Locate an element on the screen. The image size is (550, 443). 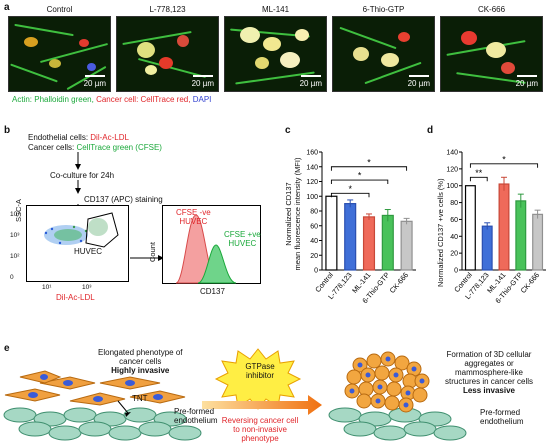
panel-c-label: c is located at coordinates (288, 130).